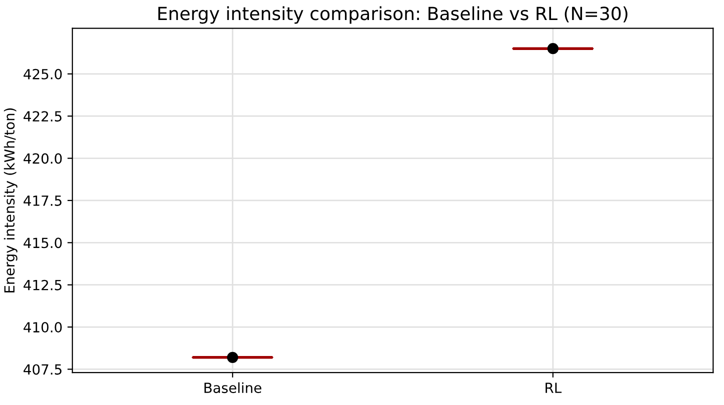 Image resolution: width=724 pixels, height=405 pixels. I want to click on y-tick-label: 407.5, so click(43, 369).